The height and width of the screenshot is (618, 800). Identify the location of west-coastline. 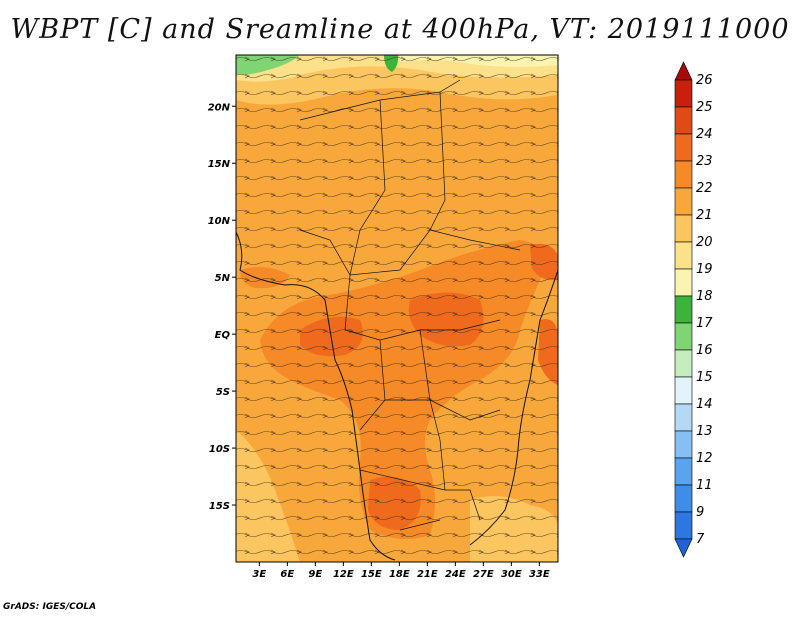
(316, 396).